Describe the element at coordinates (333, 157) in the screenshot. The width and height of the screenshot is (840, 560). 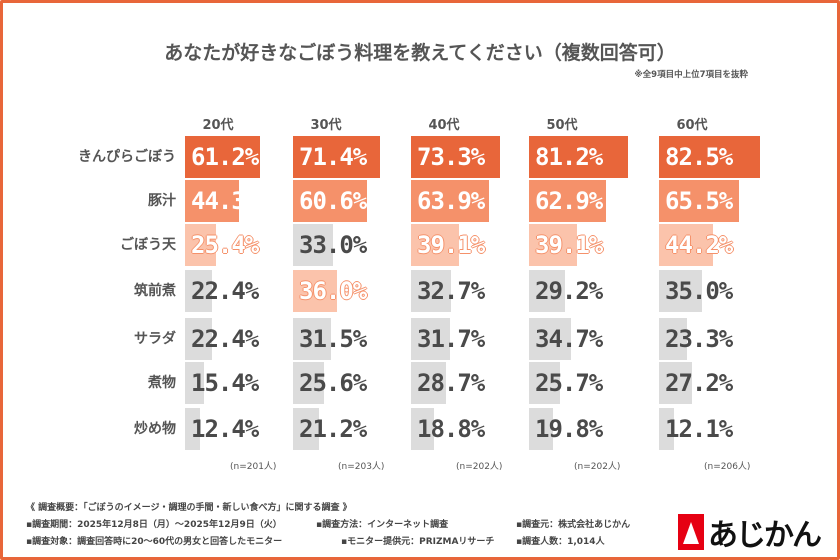
I see `data-label: 71.4%` at that location.